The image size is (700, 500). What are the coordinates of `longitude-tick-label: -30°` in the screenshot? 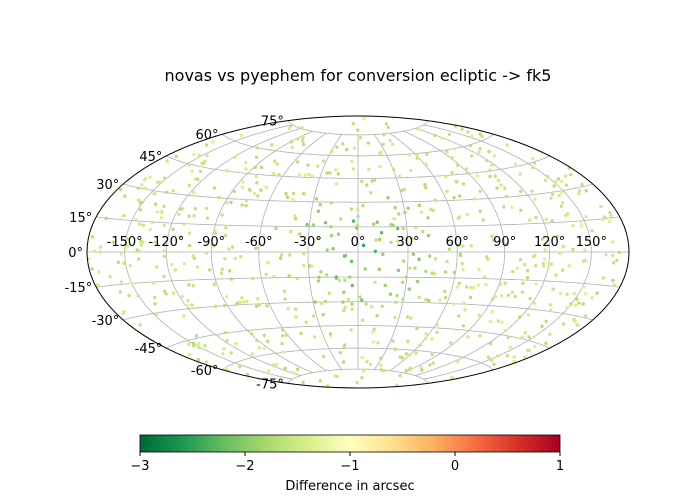 It's located at (308, 242).